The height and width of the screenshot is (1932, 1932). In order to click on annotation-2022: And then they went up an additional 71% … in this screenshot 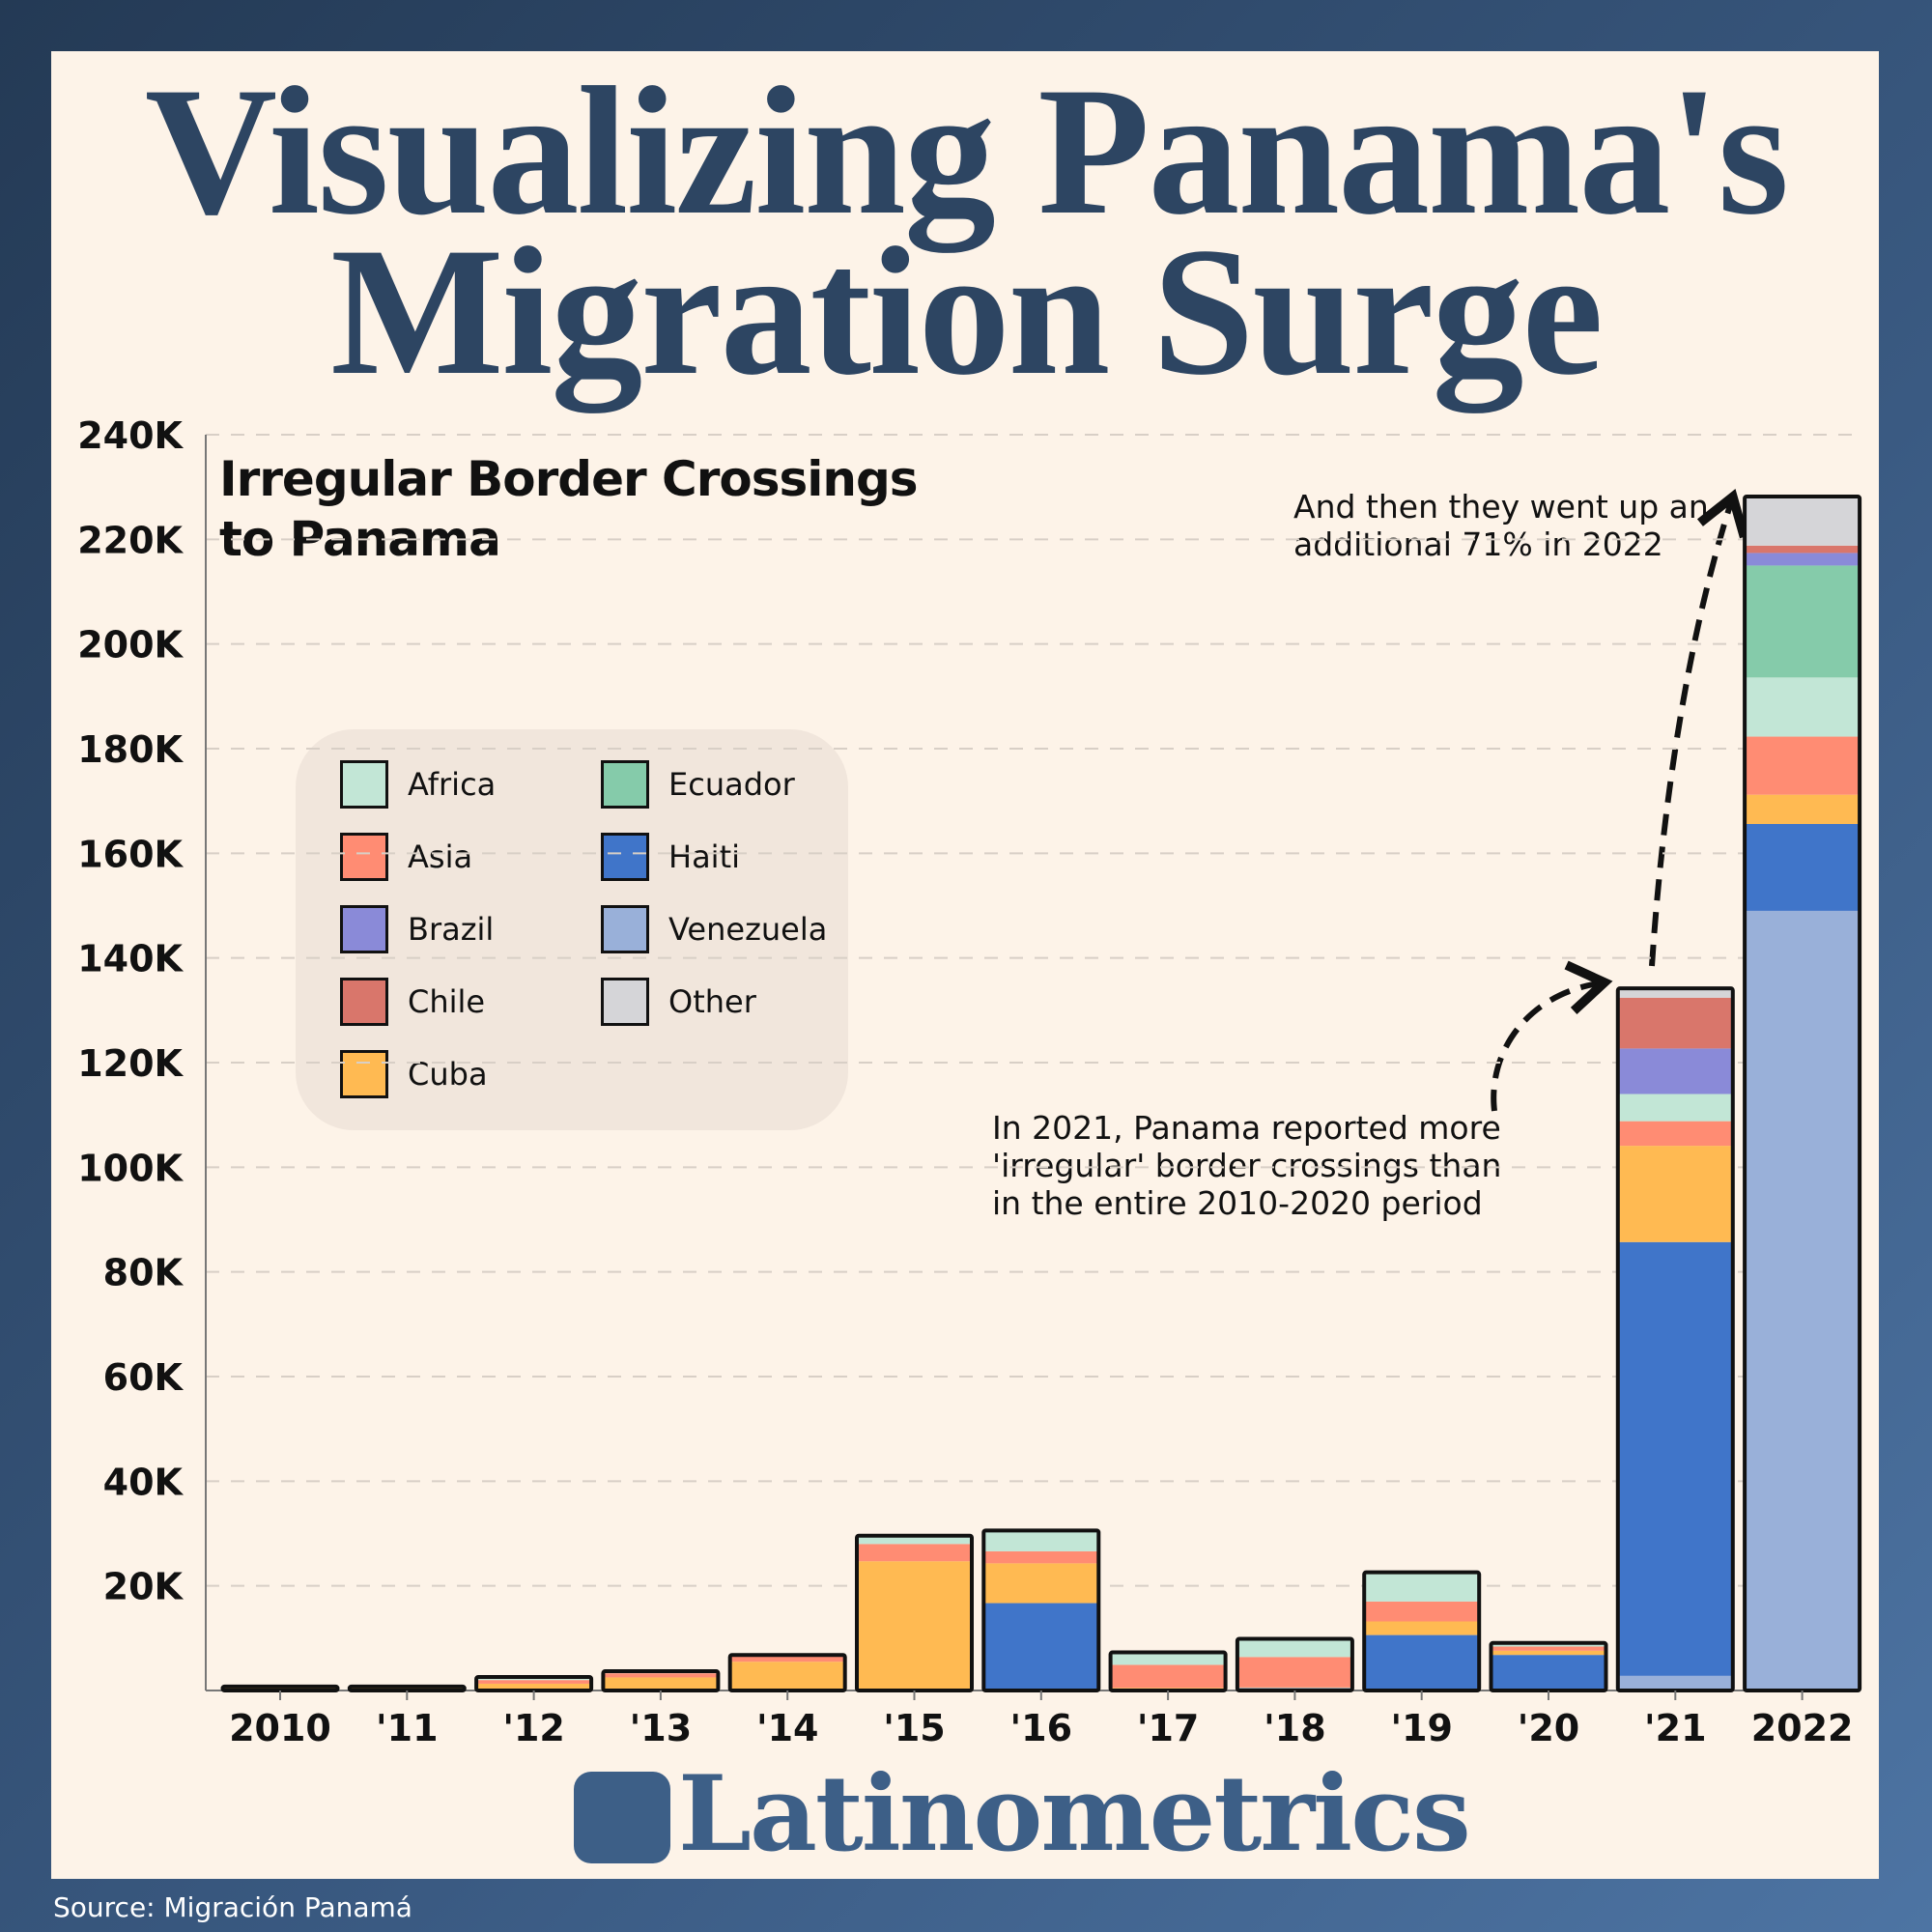, I will do `click(1501, 525)`.